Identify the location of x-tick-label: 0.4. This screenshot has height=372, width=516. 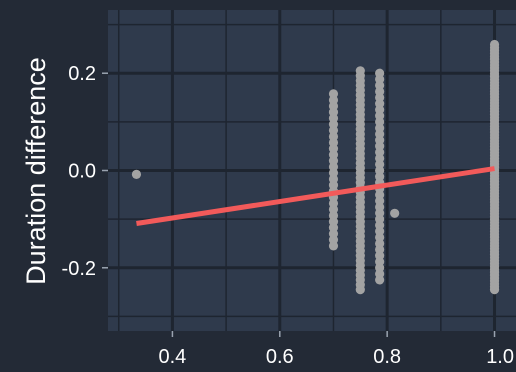
(173, 357).